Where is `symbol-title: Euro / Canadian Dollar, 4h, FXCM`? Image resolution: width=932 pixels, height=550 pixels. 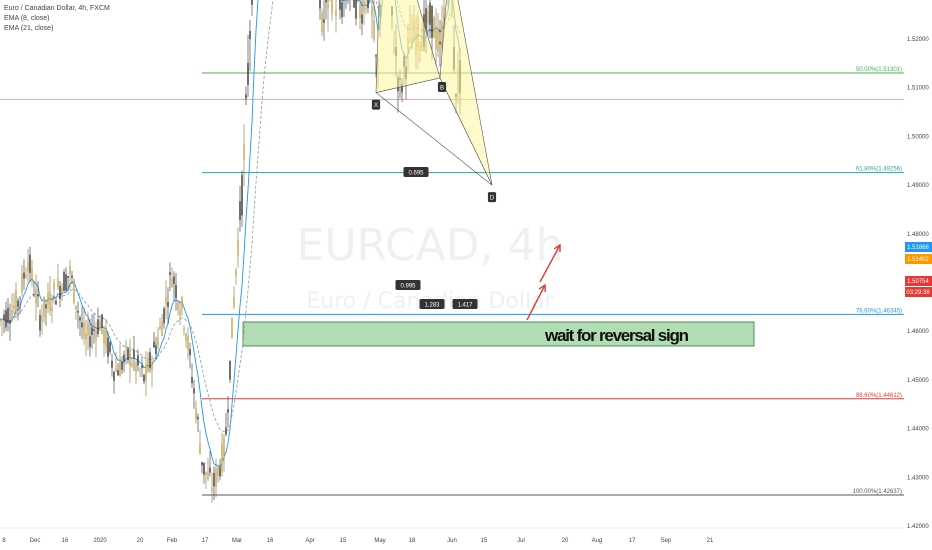 symbol-title: Euro / Canadian Dollar, 4h, FXCM is located at coordinates (57, 8).